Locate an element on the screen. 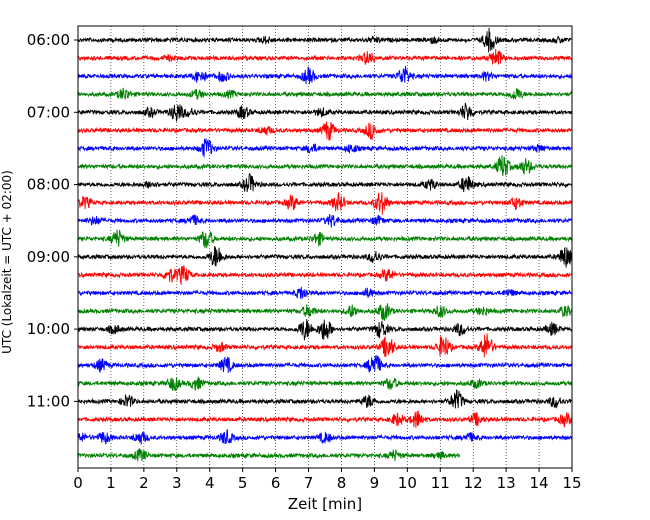 The image size is (650, 520). x-axis-ticks: 0 1 2 3 4 5 6 7 8 9 10 11 12 13 14 15 is located at coordinates (327, 480).